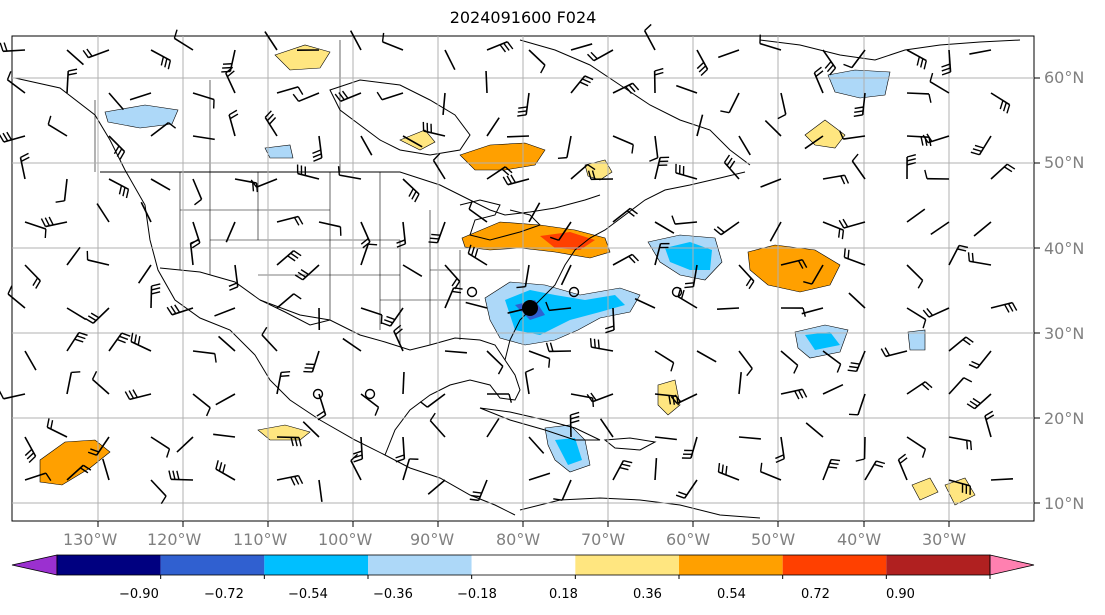  I want to click on anomaly-blob-greenland, so click(859, 84).